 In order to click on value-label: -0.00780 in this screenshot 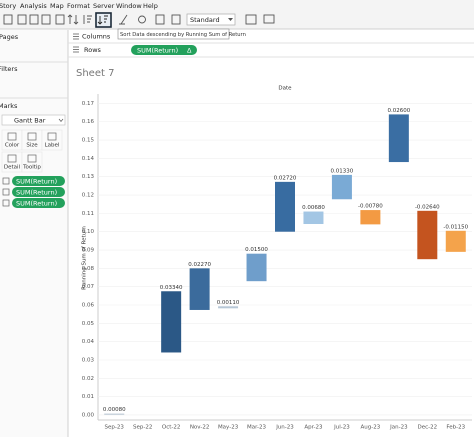, I will do `click(370, 207)`.